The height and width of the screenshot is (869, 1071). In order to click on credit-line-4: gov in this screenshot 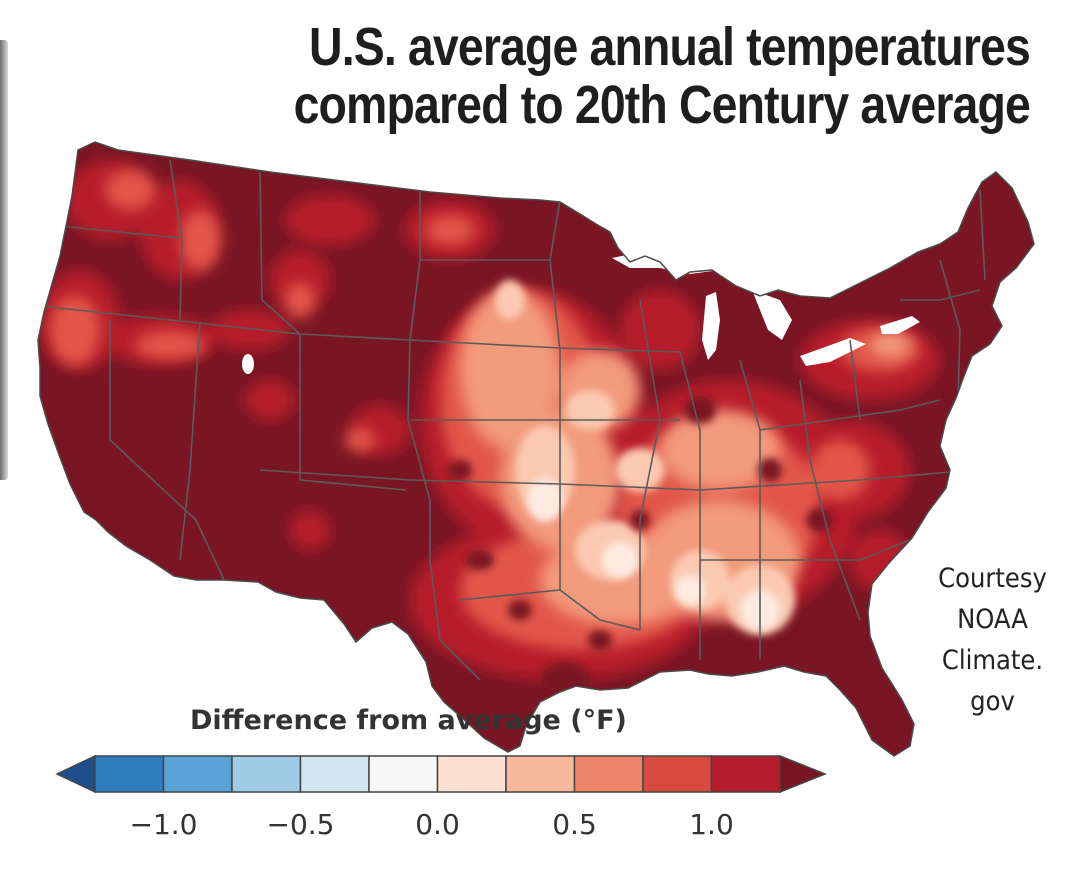, I will do `click(992, 701)`.